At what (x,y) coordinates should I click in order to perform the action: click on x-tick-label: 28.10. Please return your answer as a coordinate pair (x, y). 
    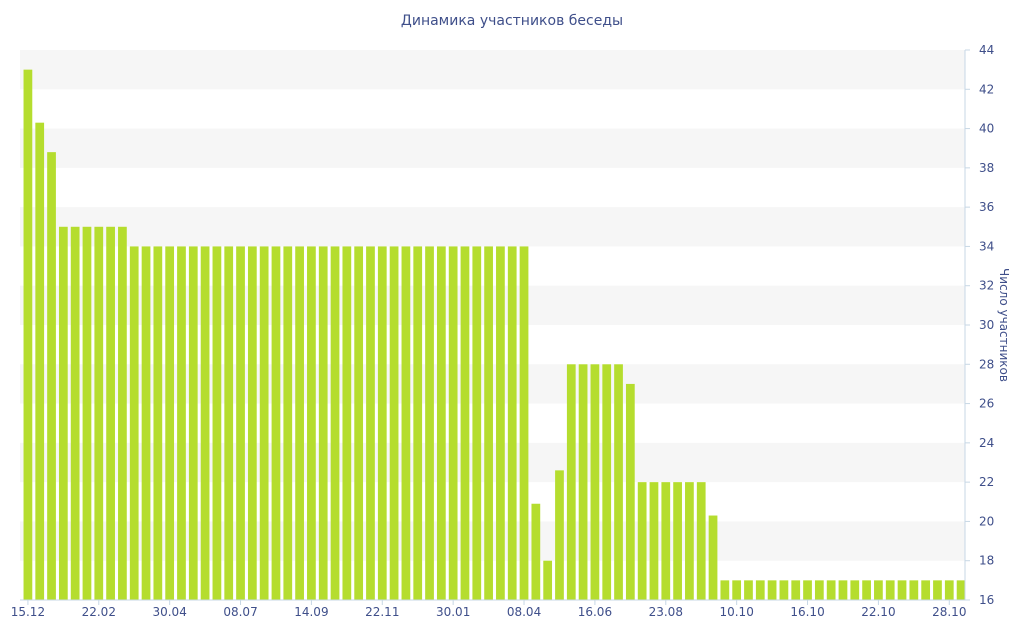
    Looking at the image, I should click on (949, 612).